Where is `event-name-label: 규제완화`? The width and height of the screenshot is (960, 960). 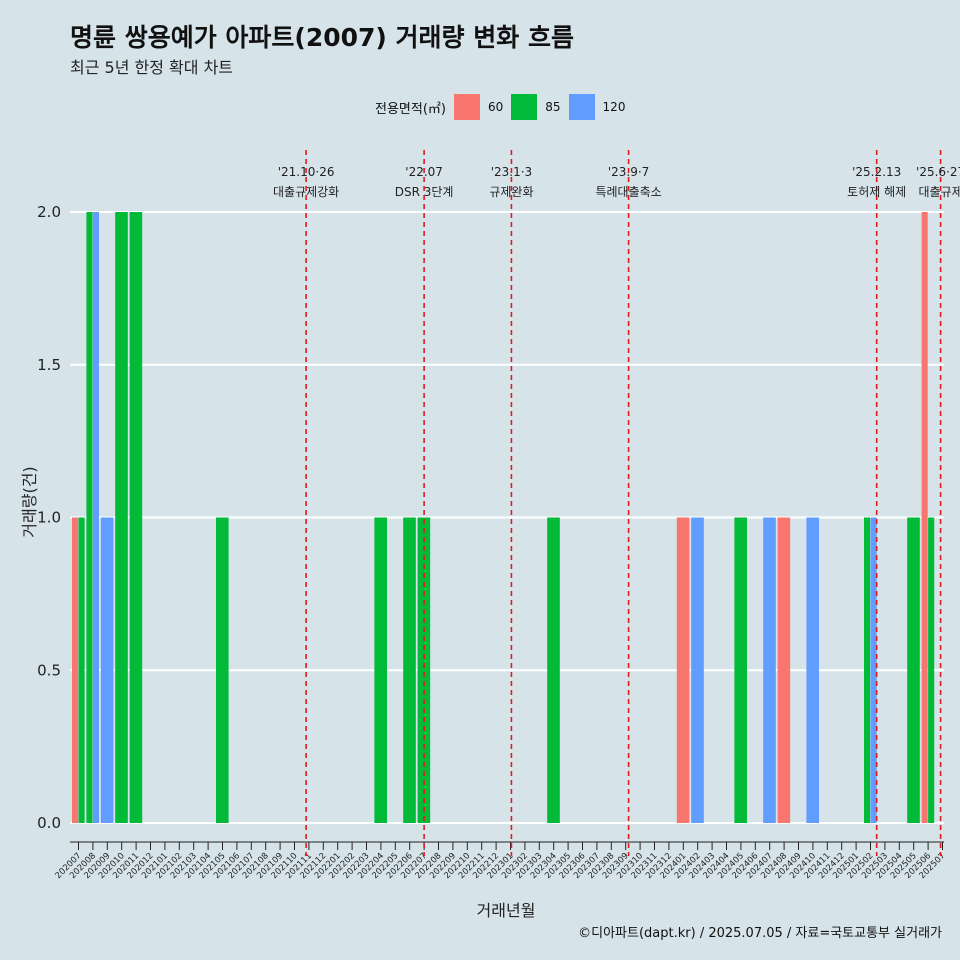
event-name-label: 규제완화 is located at coordinates (511, 192).